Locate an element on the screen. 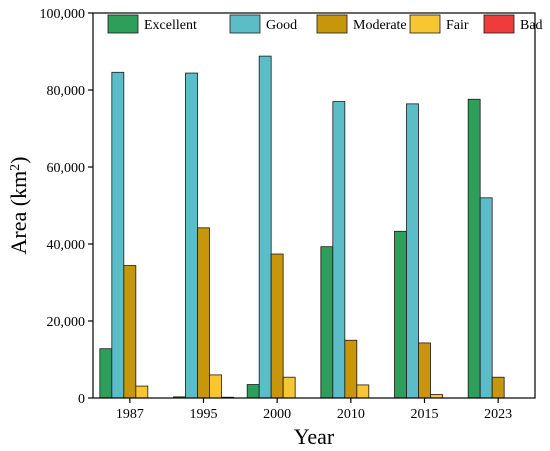  x-tick-label: 2000 is located at coordinates (277, 414).